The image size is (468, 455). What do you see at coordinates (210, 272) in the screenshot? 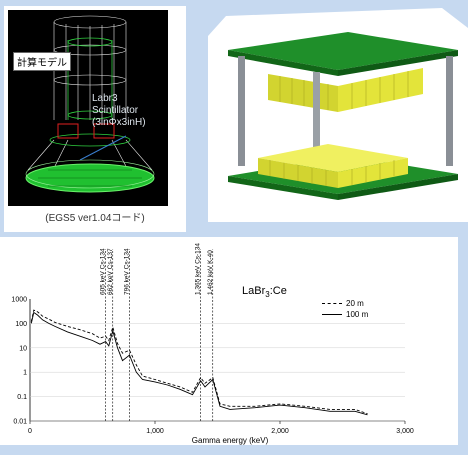
I see `peak-label: 1,462 keV K-40` at bounding box center [210, 272].